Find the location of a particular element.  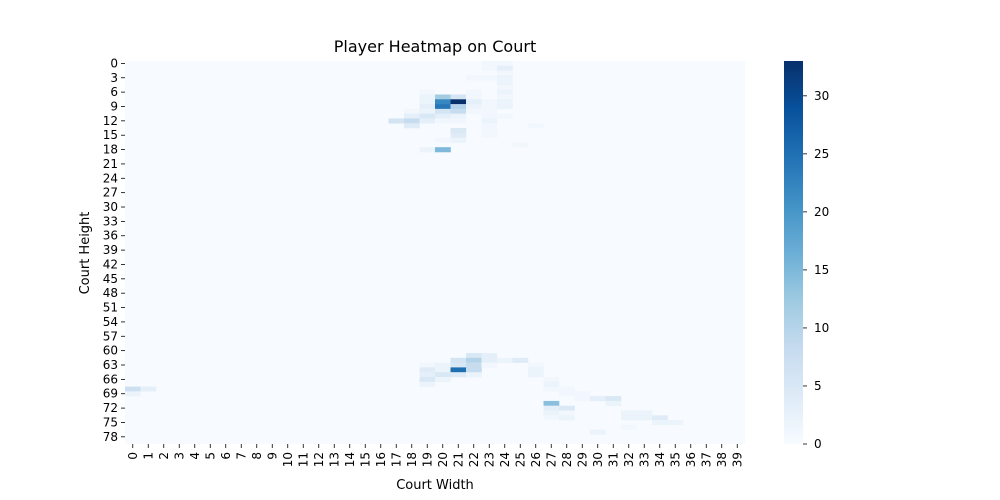

x-tick-label: 19 is located at coordinates (427, 459).